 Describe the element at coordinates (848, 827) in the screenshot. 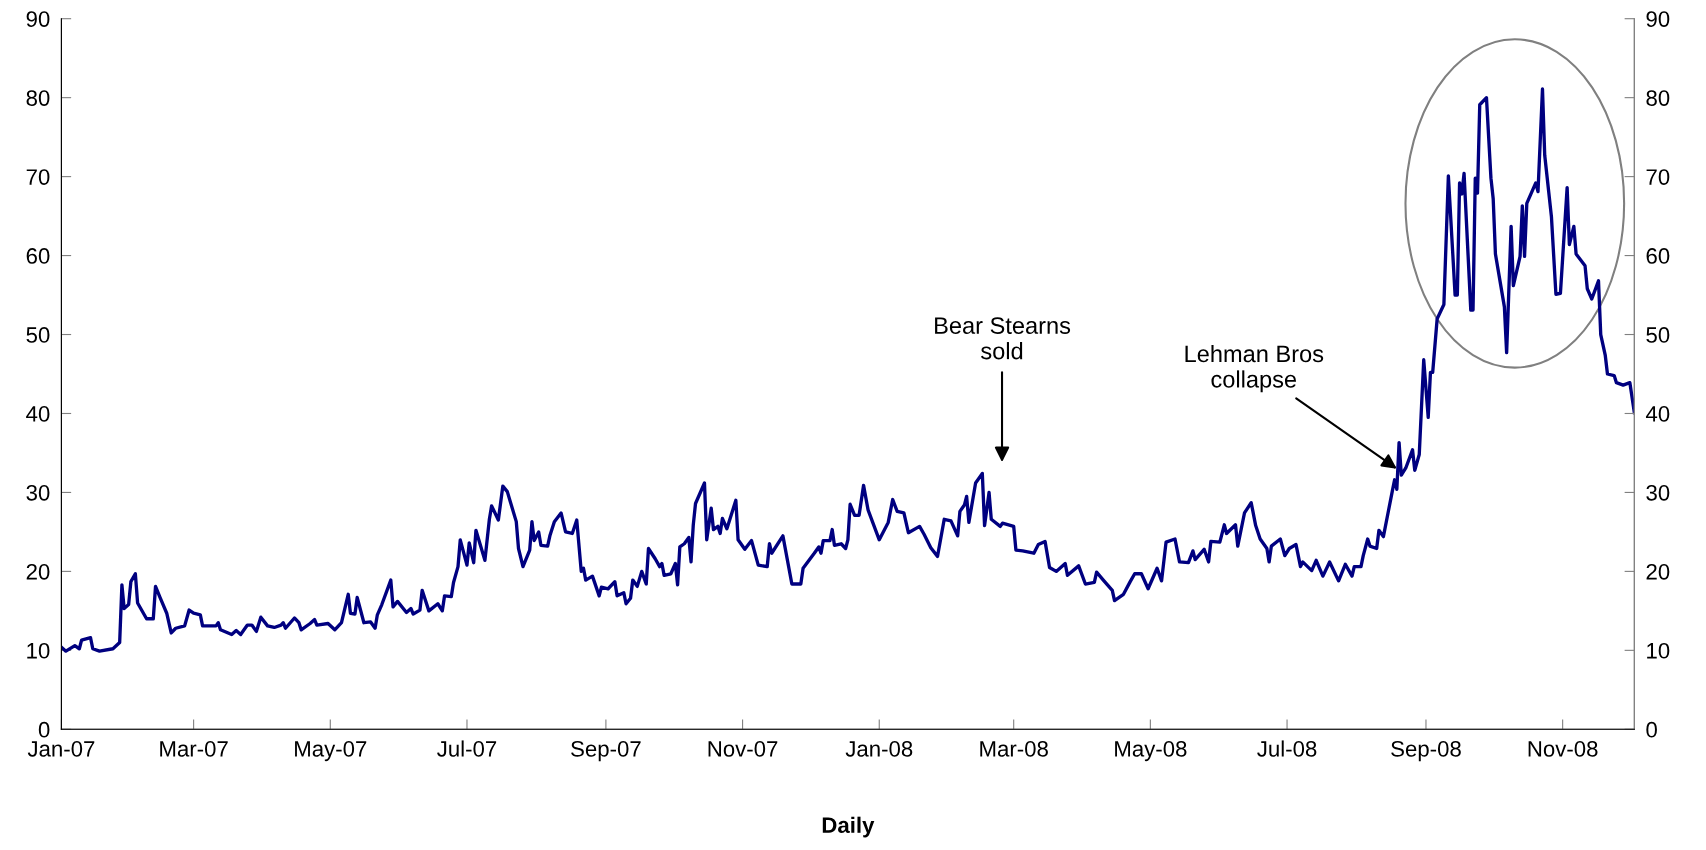

I see `x-axis-title: Daily` at that location.